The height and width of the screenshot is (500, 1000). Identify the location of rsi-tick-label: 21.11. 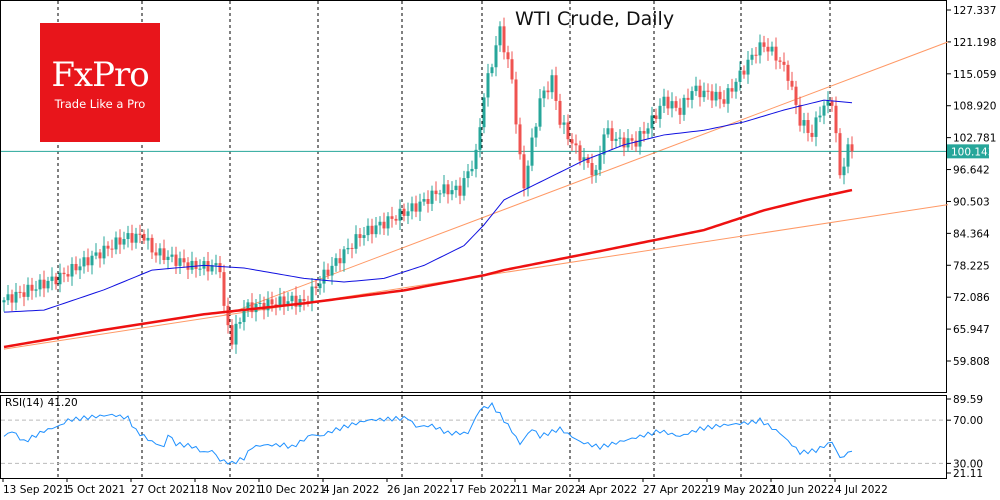
(968, 474).